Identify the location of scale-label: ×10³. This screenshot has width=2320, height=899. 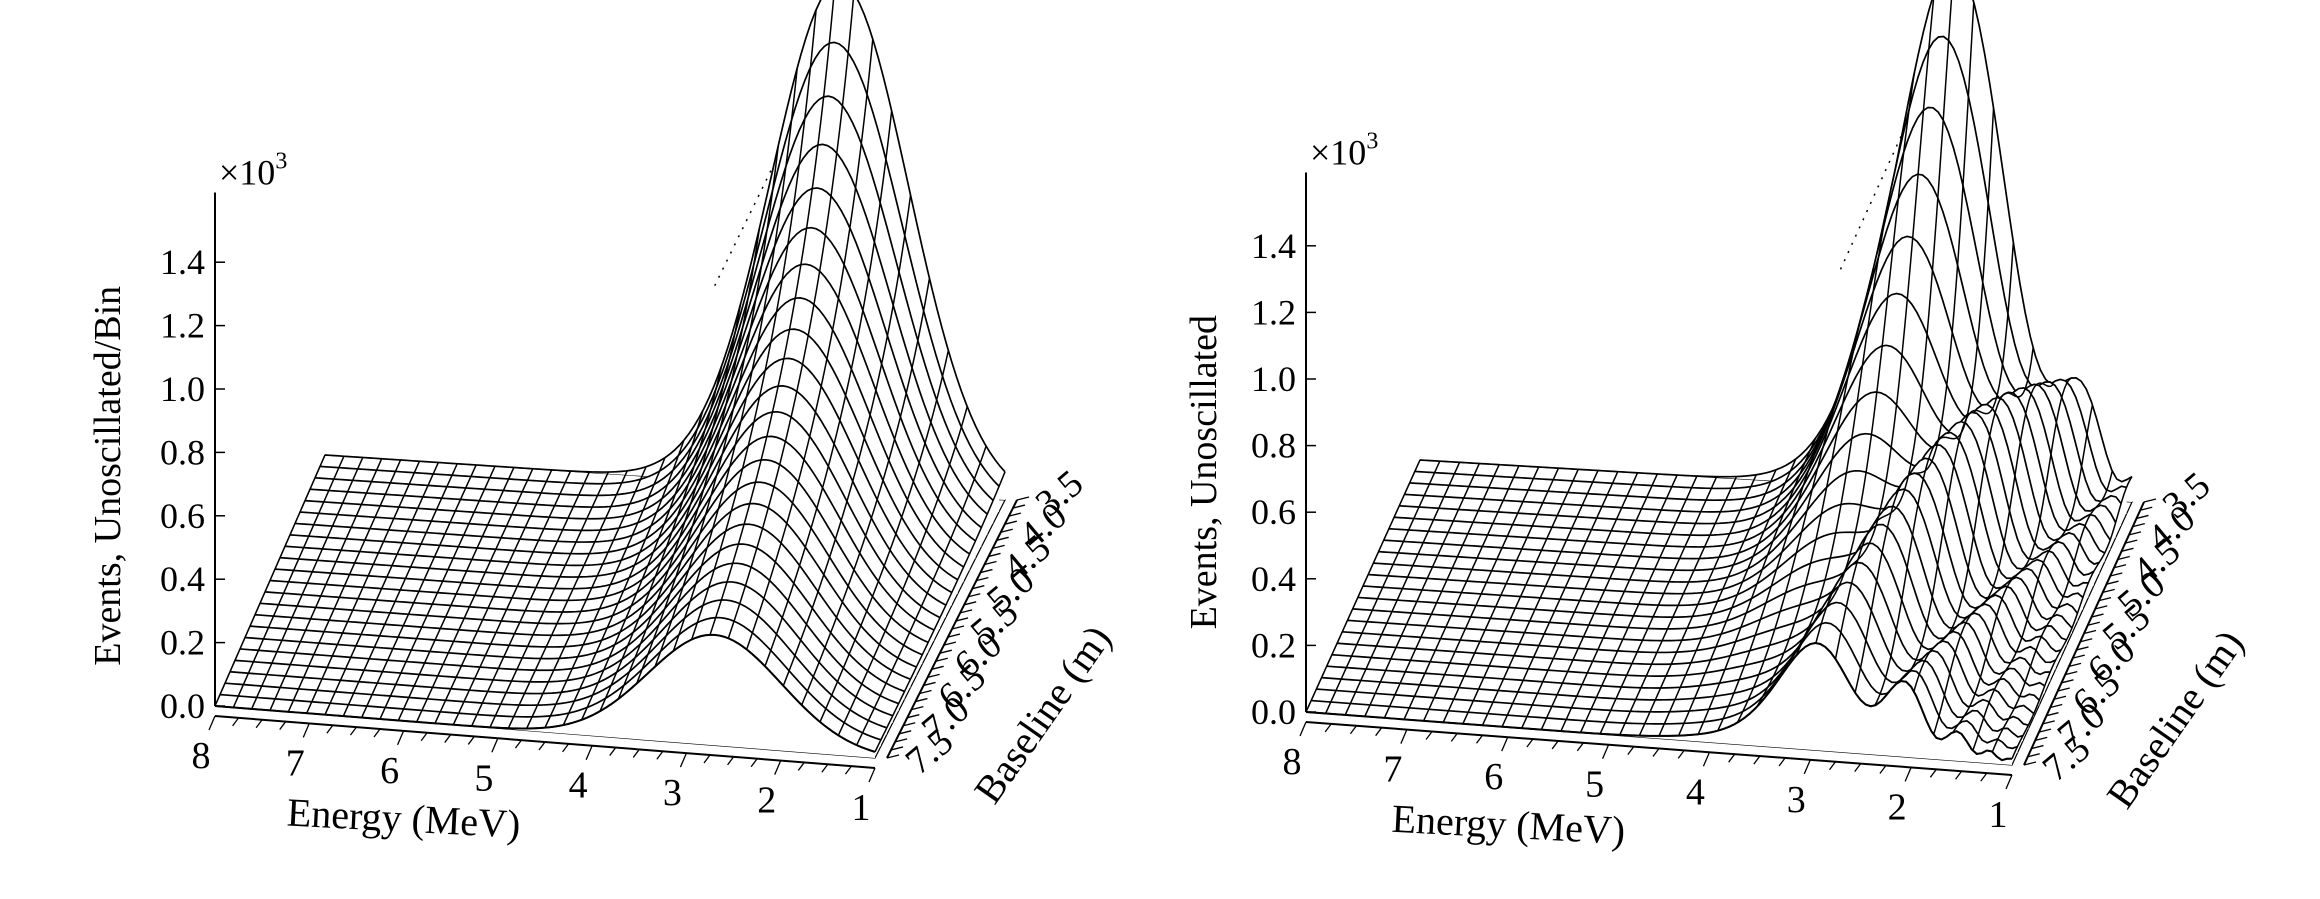
(1344, 151).